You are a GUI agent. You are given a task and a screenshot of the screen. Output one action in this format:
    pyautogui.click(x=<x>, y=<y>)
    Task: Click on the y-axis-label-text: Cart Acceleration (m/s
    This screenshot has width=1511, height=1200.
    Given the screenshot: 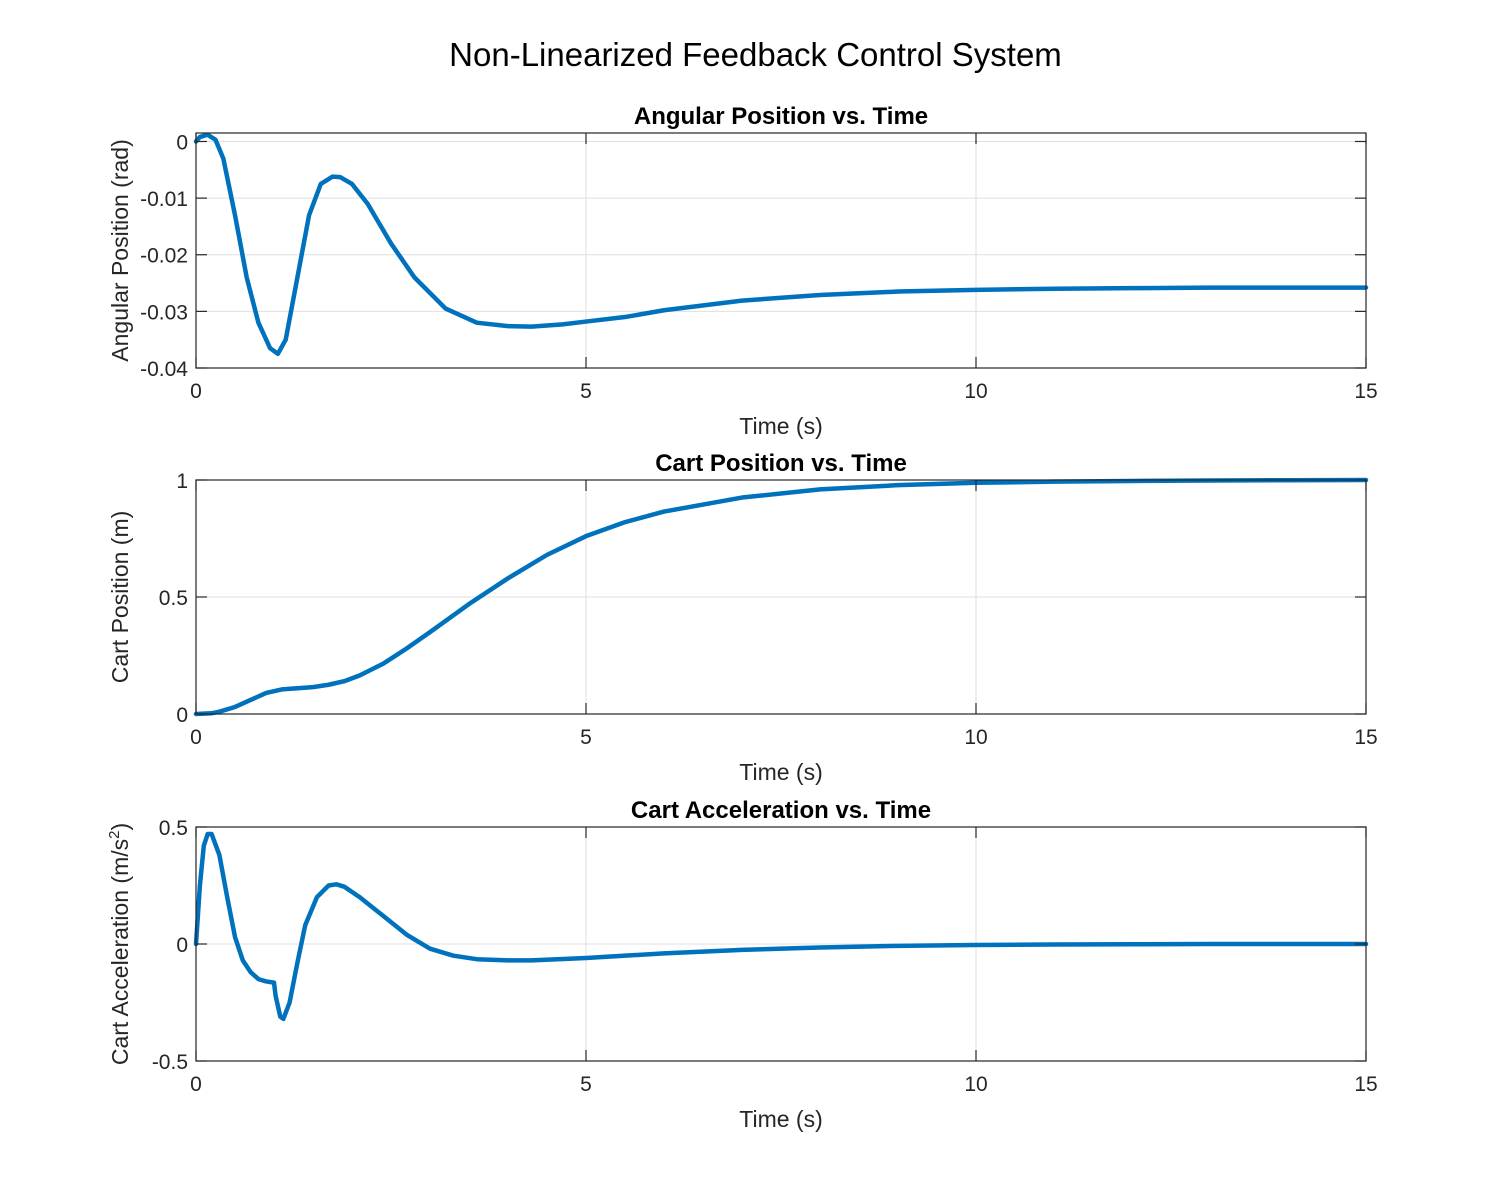 What is the action you would take?
    pyautogui.click(x=120, y=952)
    